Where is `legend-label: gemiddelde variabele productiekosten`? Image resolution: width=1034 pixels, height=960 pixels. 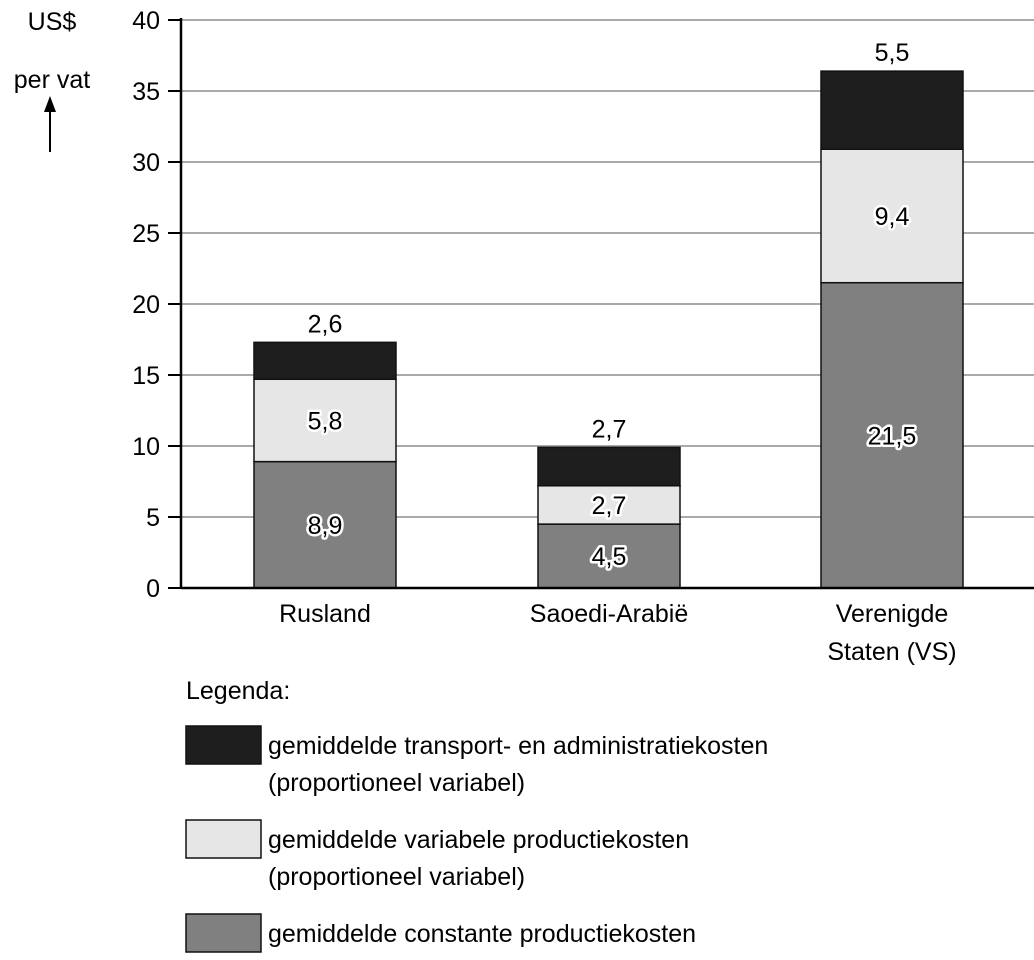 legend-label: gemiddelde variabele productiekosten is located at coordinates (478, 840).